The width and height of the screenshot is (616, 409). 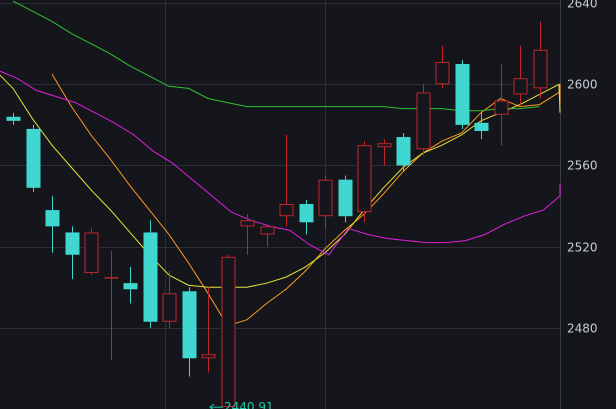 What do you see at coordinates (582, 329) in the screenshot?
I see `price-tick-2480: 2480` at bounding box center [582, 329].